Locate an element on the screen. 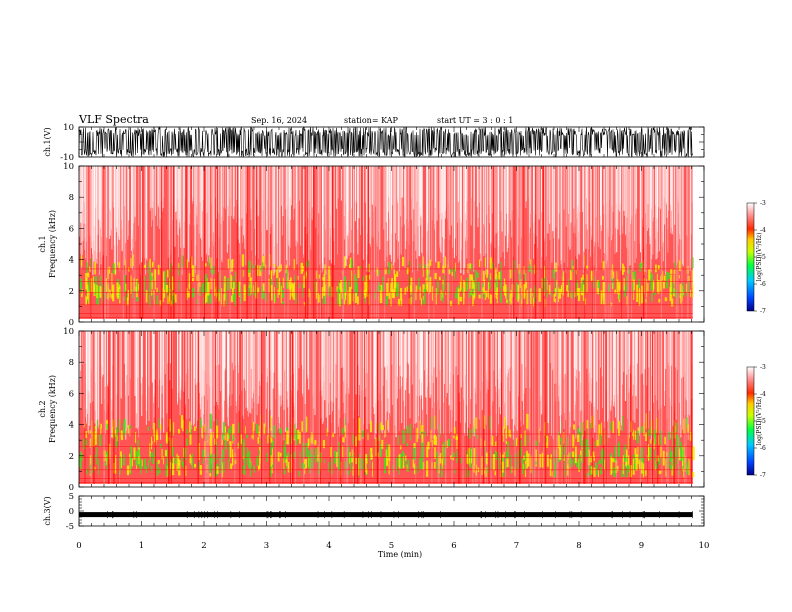 The width and height of the screenshot is (792, 612). ch3-waveform-ylabel: ch.3(V) is located at coordinates (47, 510).